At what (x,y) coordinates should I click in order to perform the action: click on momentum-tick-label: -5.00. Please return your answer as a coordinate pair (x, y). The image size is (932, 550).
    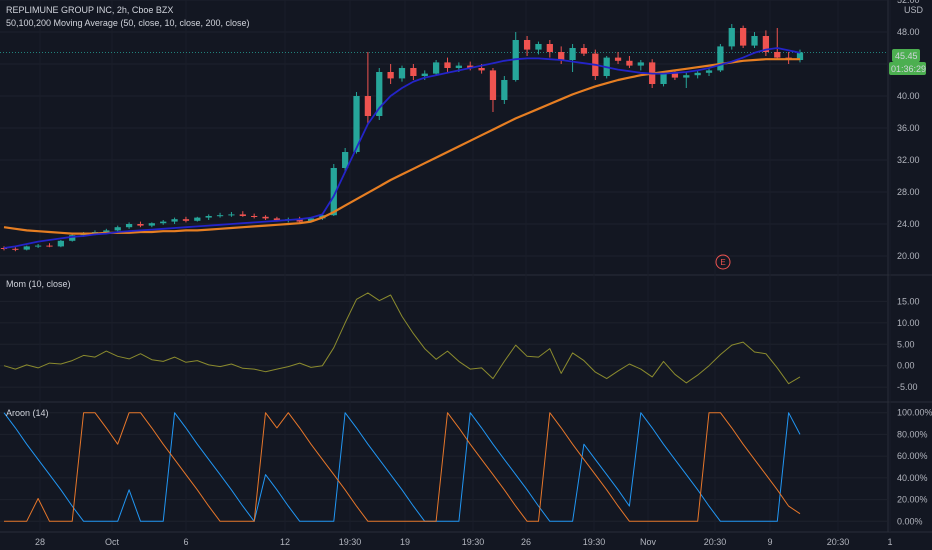
    Looking at the image, I should click on (907, 387).